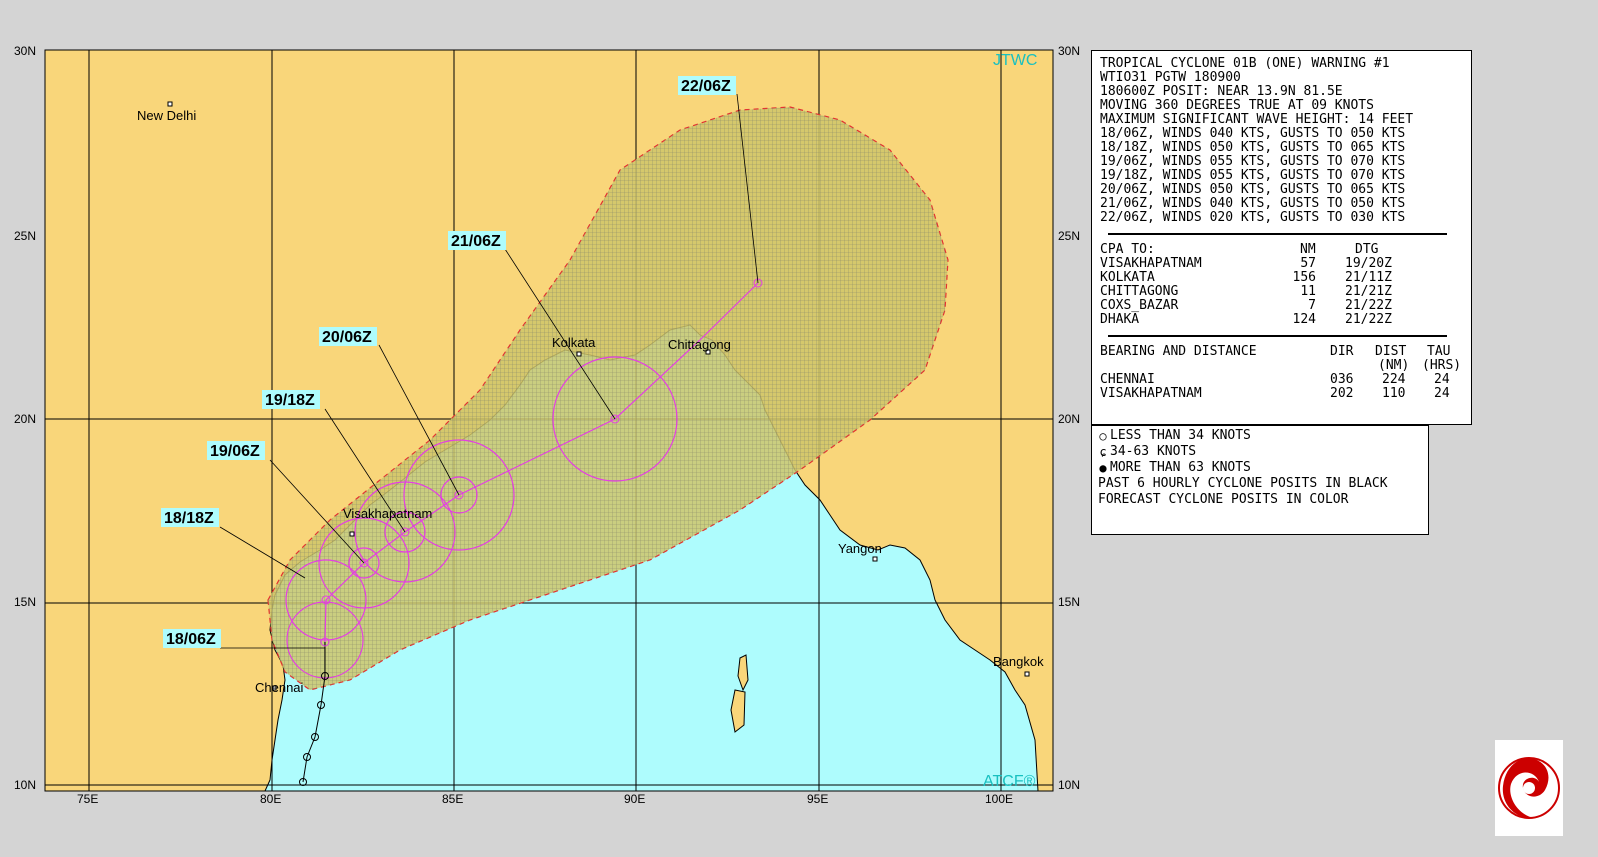  What do you see at coordinates (1018, 661) in the screenshot?
I see `city-bangkok: Bangkok` at bounding box center [1018, 661].